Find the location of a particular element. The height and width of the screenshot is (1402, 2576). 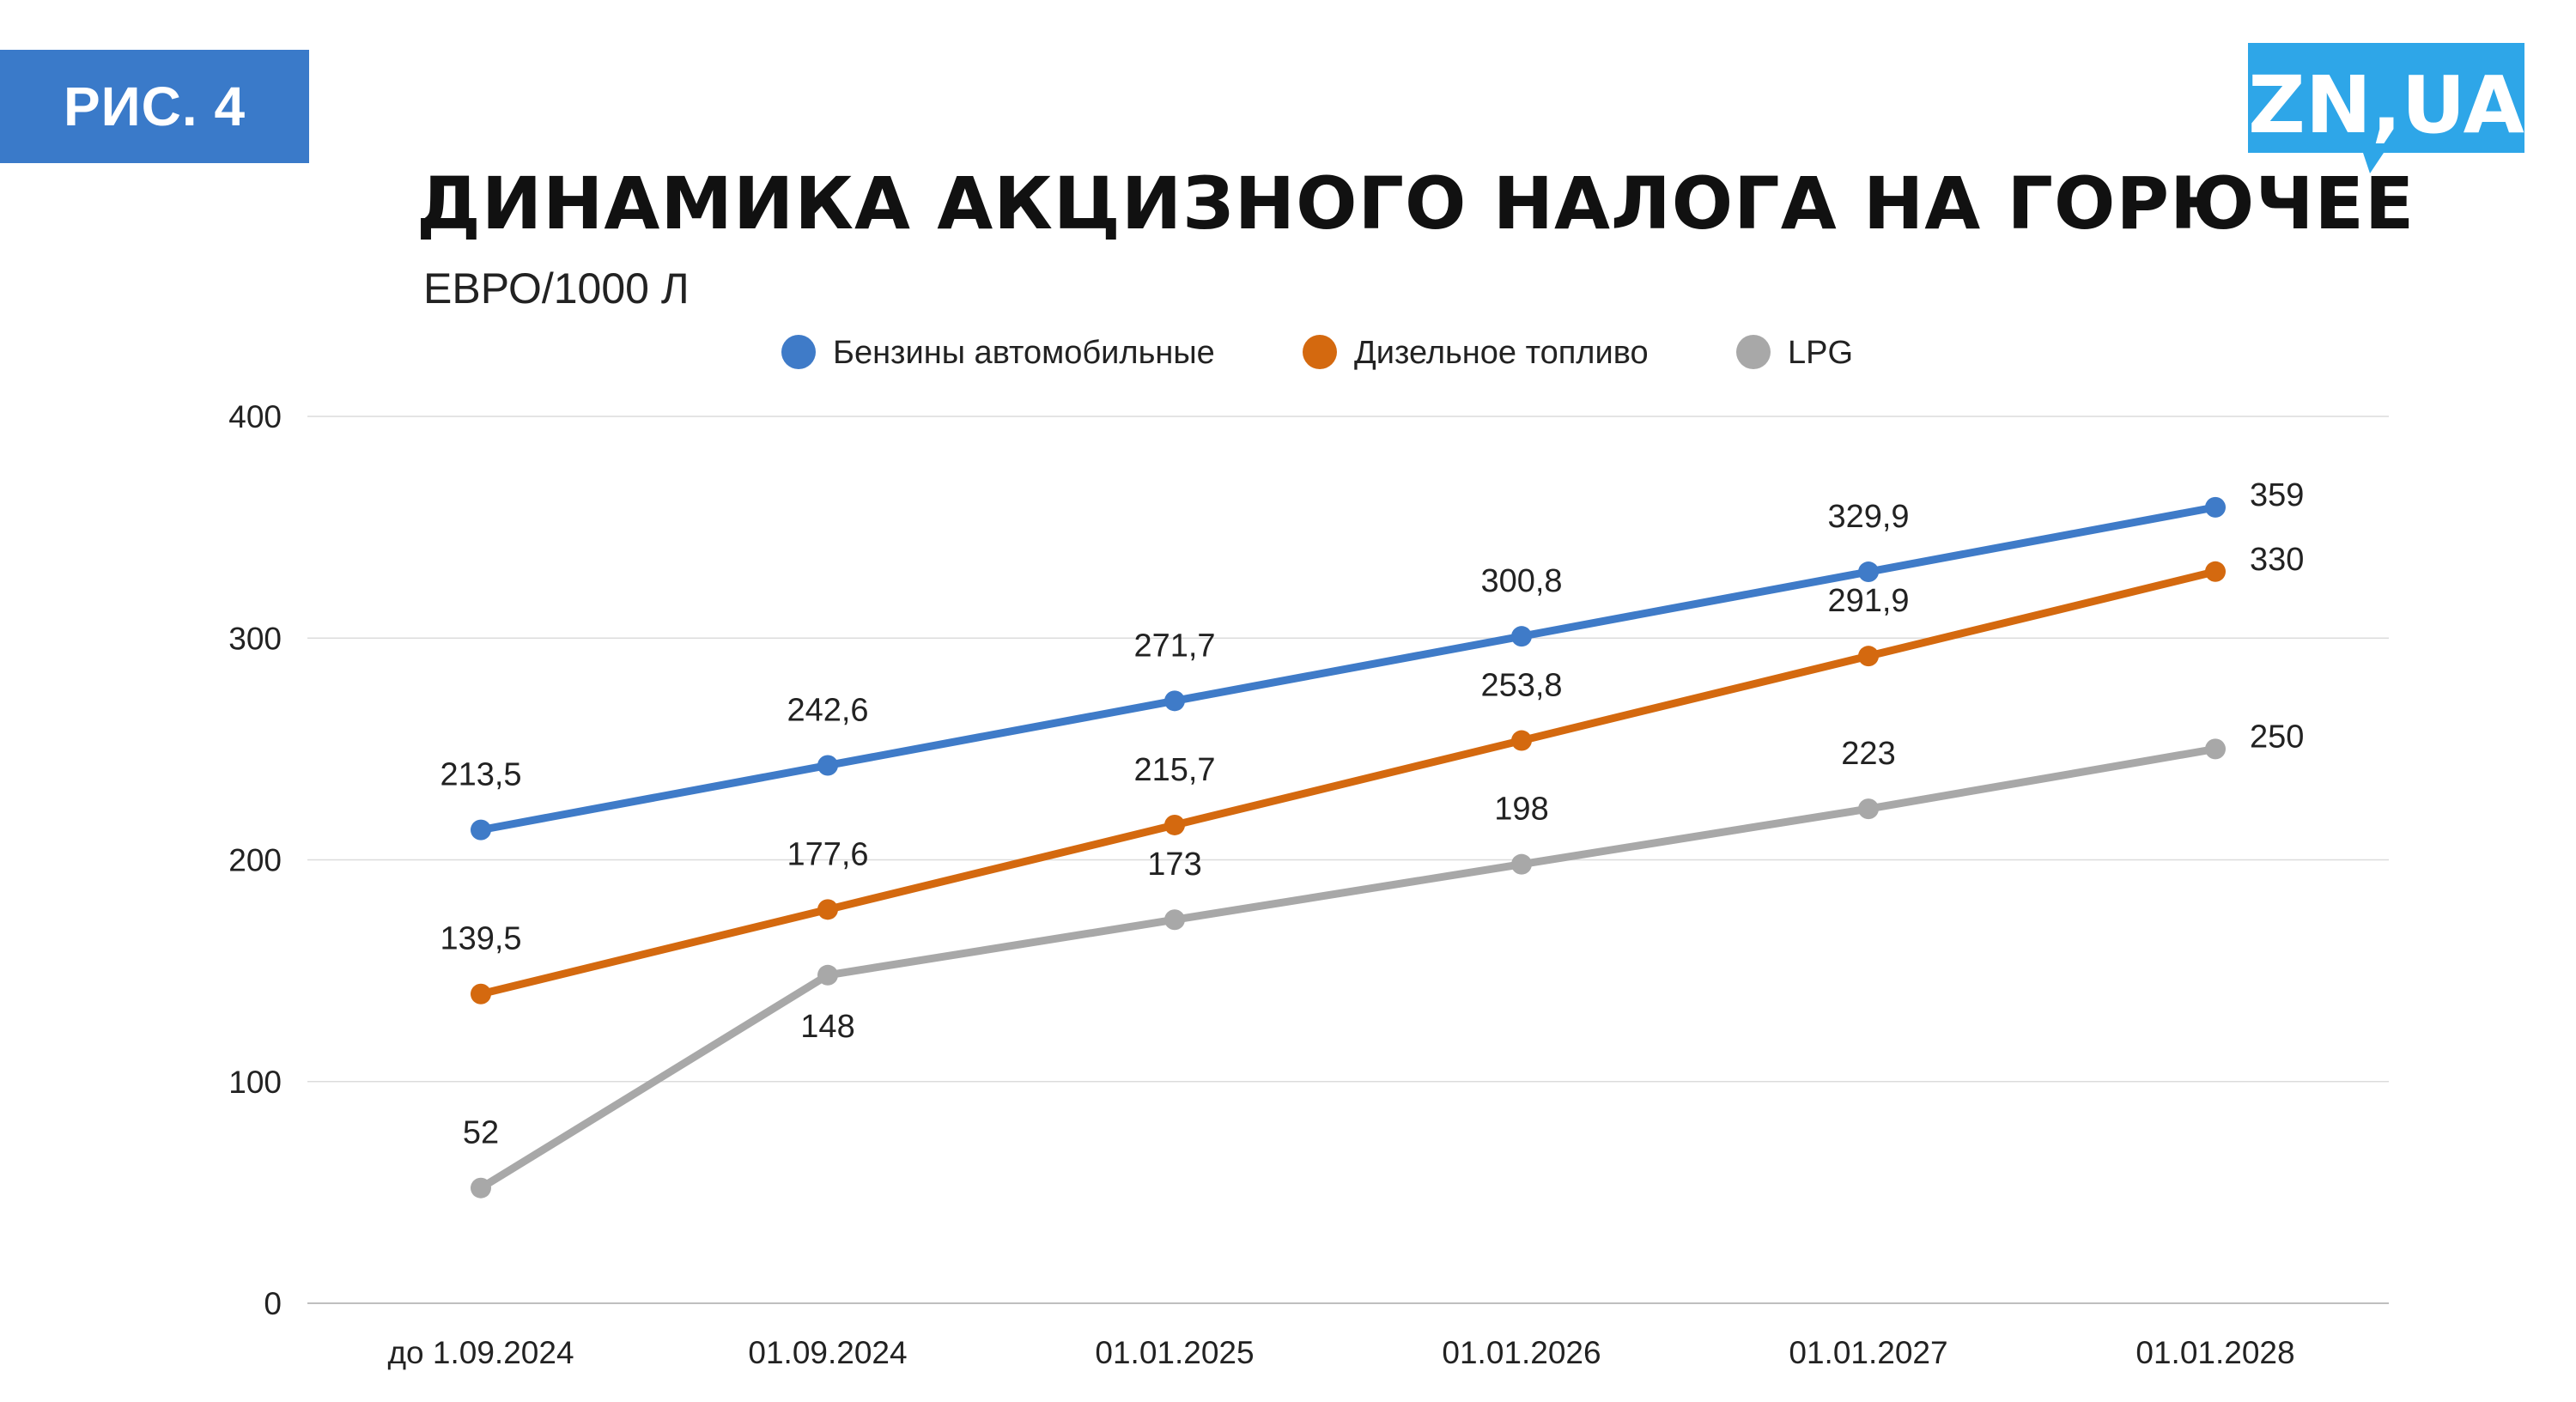

x-tick-label: 01.01.2026 is located at coordinates (1521, 1352).